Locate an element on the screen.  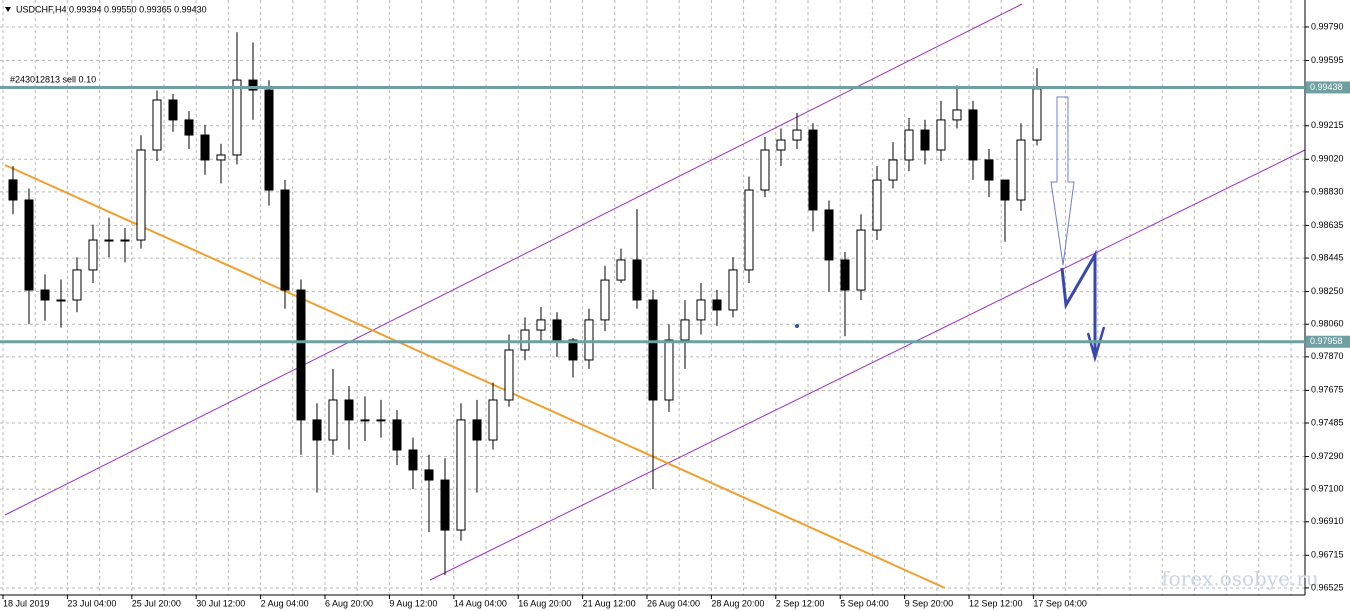
y-tick-label: 0.99215 is located at coordinates (1327, 125).